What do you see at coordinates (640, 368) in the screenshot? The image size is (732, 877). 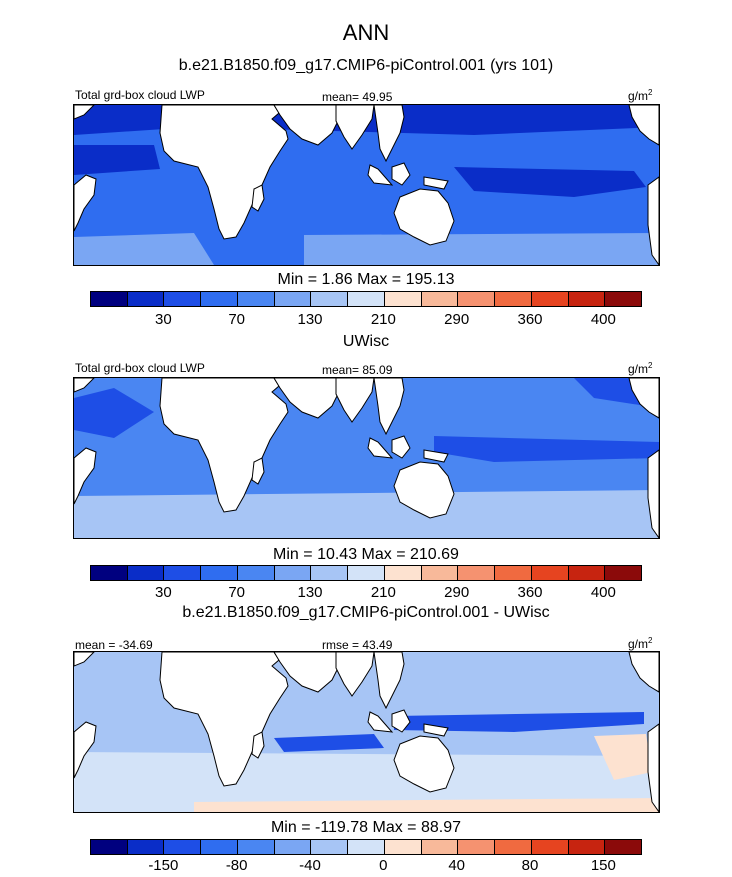 I see `panel-2-units: g/m2` at bounding box center [640, 368].